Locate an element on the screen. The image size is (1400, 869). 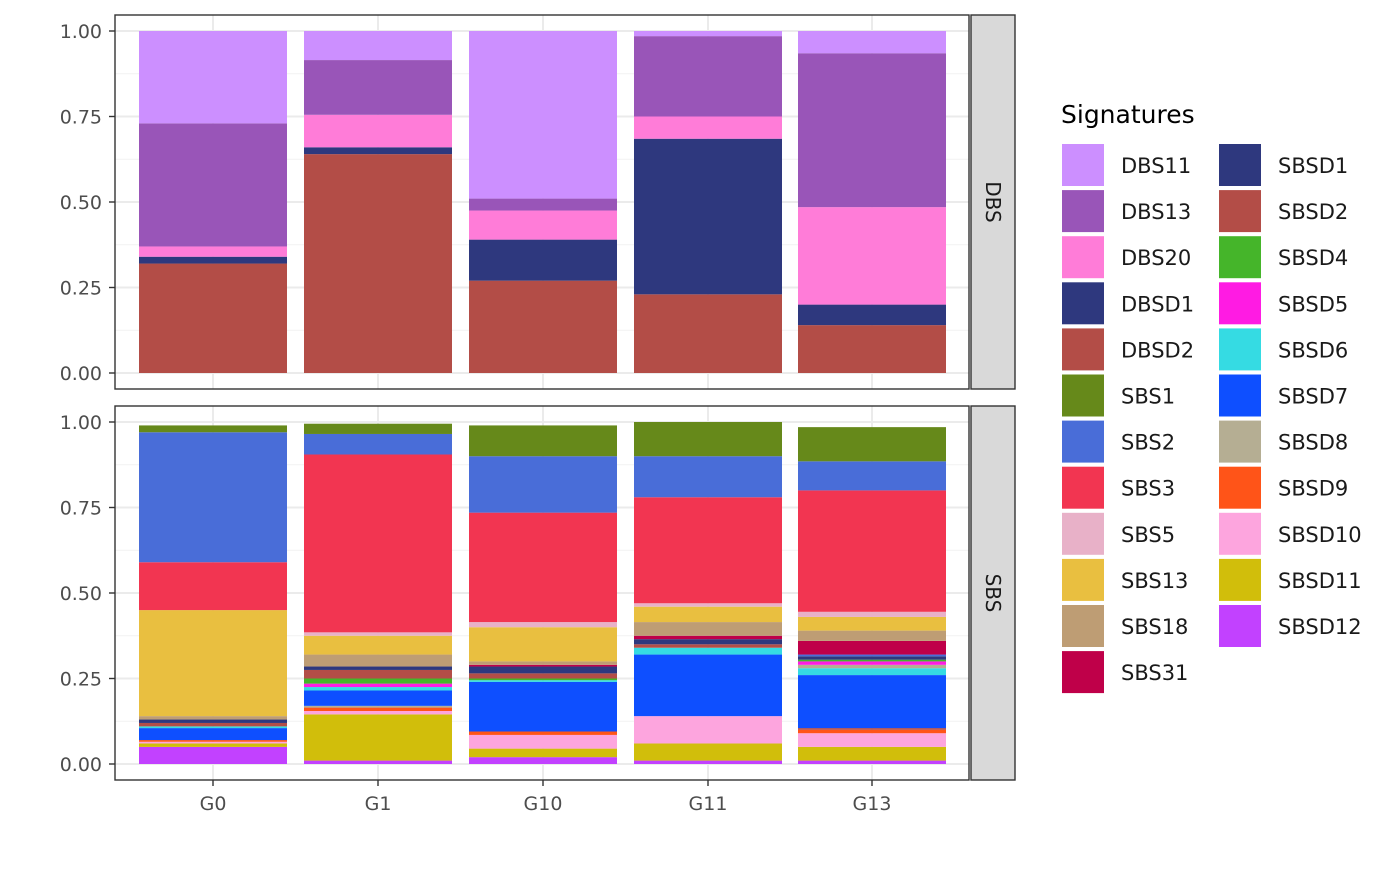
facet-strip-label: DBS is located at coordinates (993, 201).